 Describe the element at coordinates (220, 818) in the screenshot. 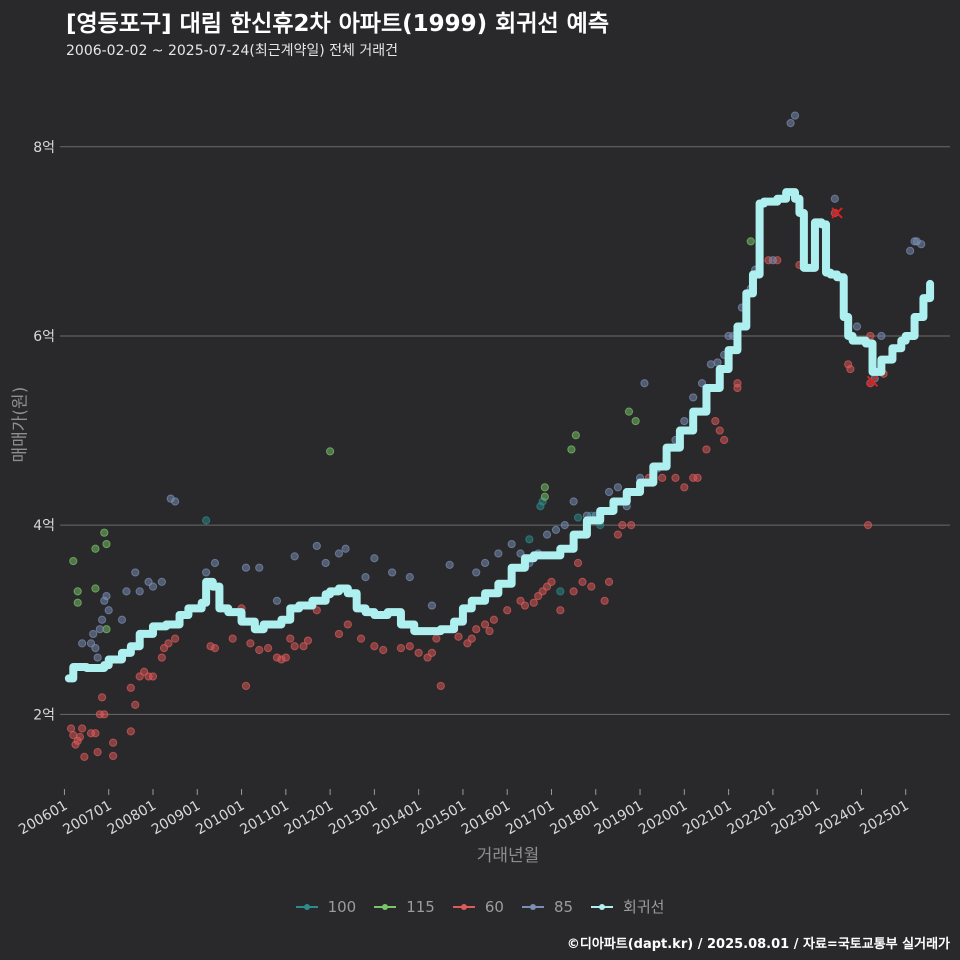

I see `x-tick-label: 201001` at that location.